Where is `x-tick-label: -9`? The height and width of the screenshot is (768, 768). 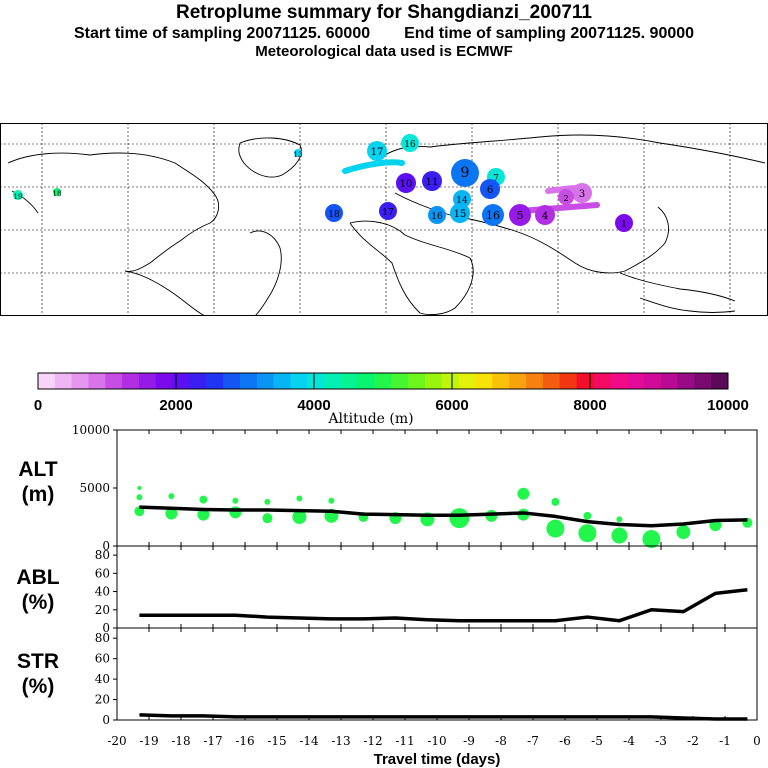 x-tick-label: -9 is located at coordinates (469, 741).